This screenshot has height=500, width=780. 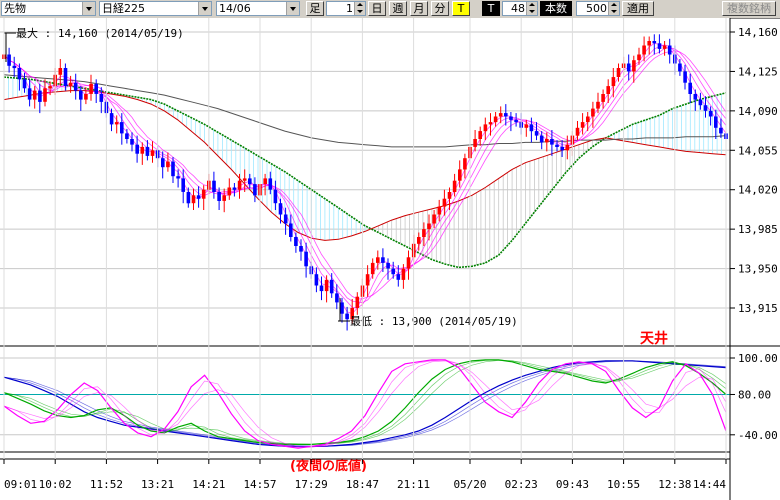 What do you see at coordinates (15, 8) in the screenshot?
I see `instrument-type-value: 先物` at bounding box center [15, 8].